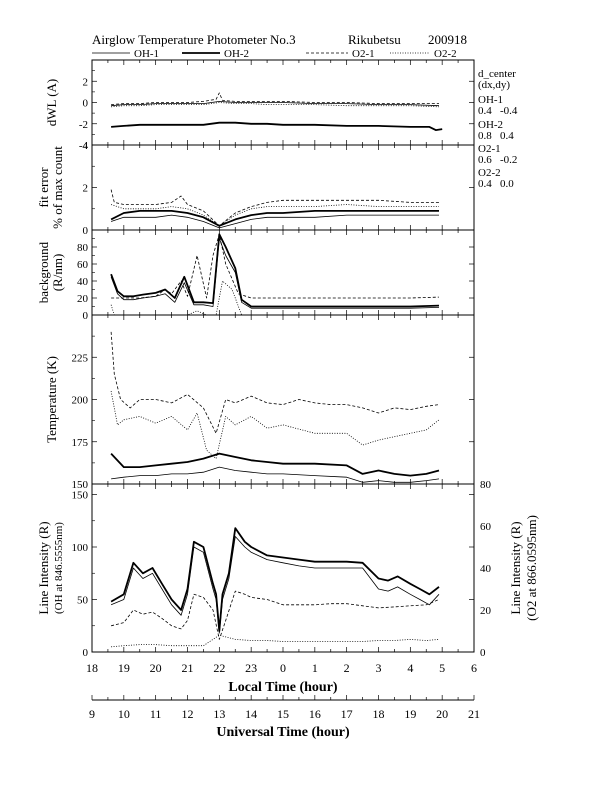  Describe the element at coordinates (315, 668) in the screenshot. I see `local-time-tick-label: 1` at that location.